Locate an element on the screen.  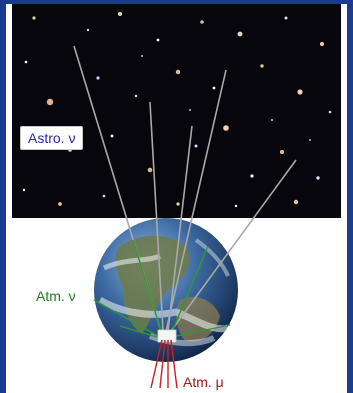
atm-neutrino-tracks is located at coordinates (162, 289).